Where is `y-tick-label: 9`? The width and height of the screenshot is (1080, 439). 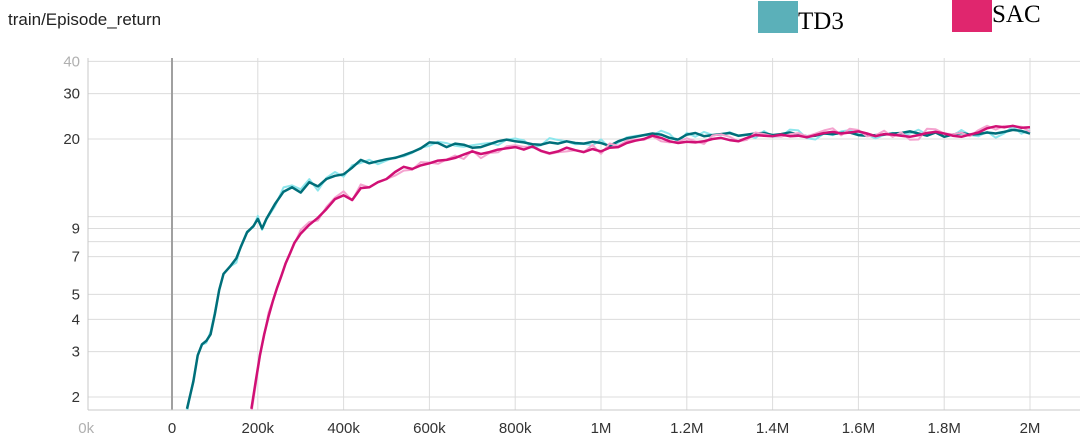
y-tick-label: 9 is located at coordinates (76, 228).